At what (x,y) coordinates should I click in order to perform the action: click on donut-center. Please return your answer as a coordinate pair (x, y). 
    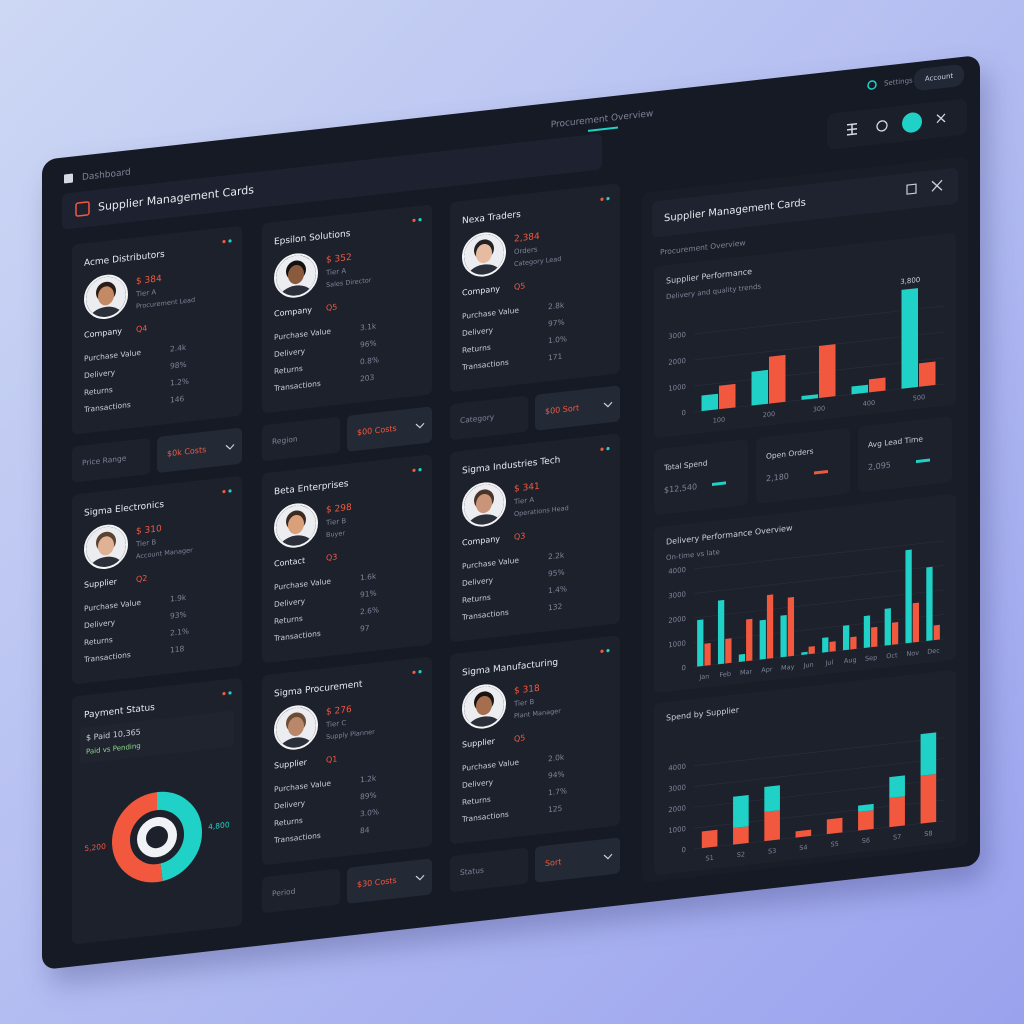
    Looking at the image, I should click on (157, 837).